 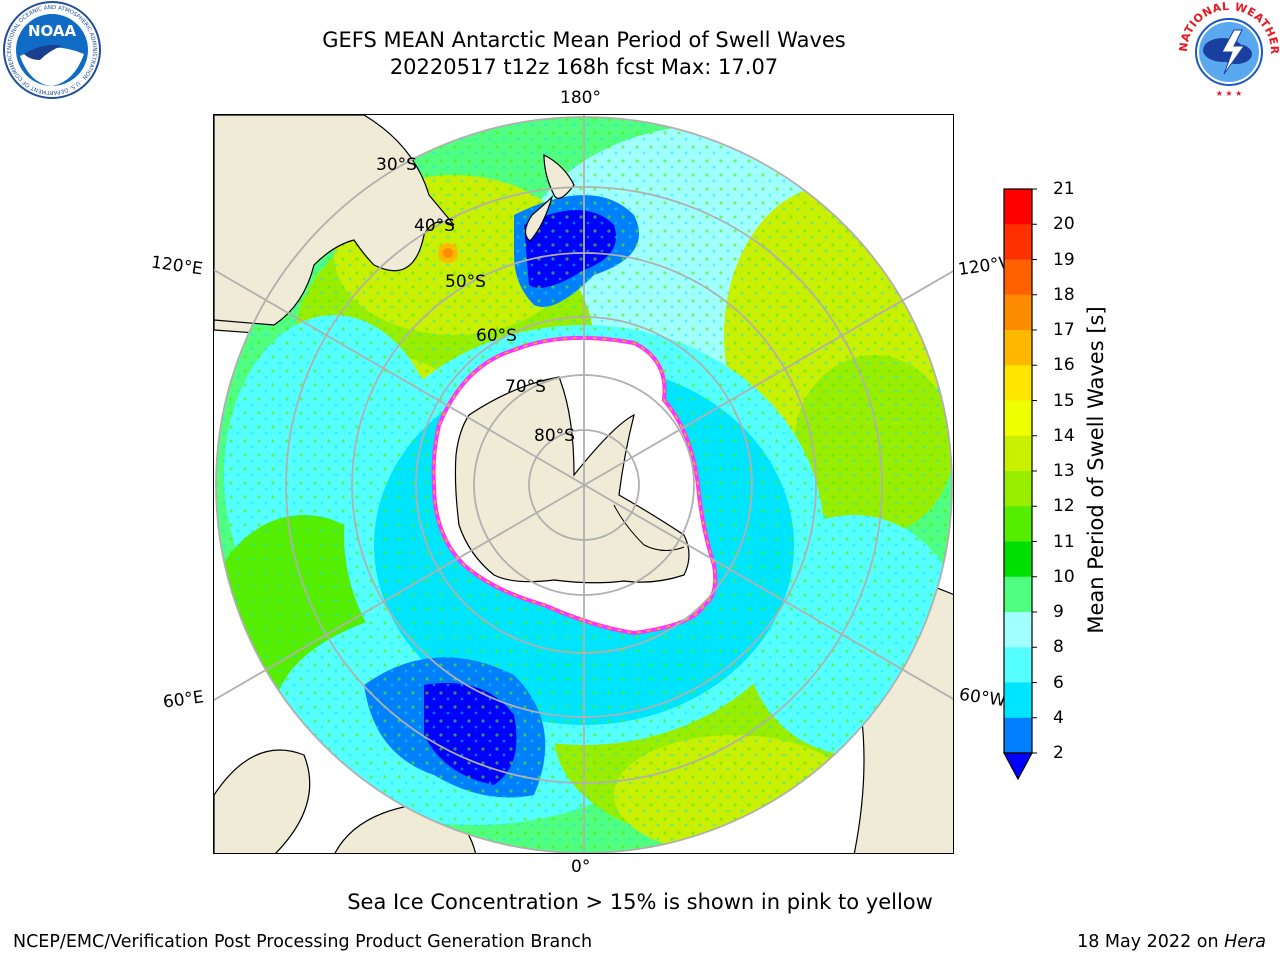 What do you see at coordinates (1064, 294) in the screenshot?
I see `colorbar-tick-label: 18` at bounding box center [1064, 294].